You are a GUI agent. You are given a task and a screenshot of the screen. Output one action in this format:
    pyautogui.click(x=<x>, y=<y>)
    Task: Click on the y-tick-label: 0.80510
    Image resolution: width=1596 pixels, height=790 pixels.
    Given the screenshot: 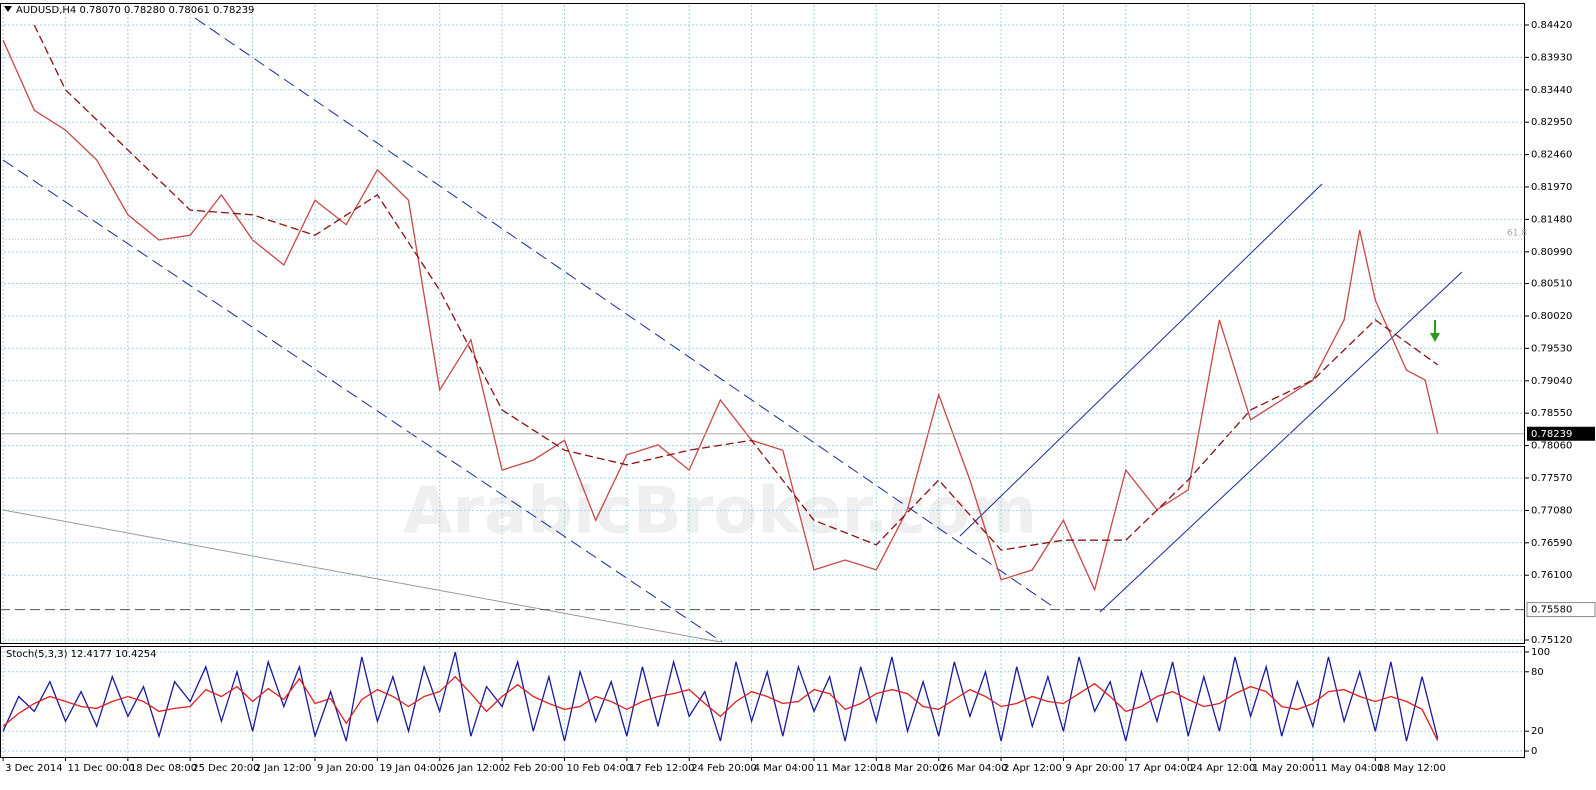 What is the action you would take?
    pyautogui.click(x=1551, y=284)
    